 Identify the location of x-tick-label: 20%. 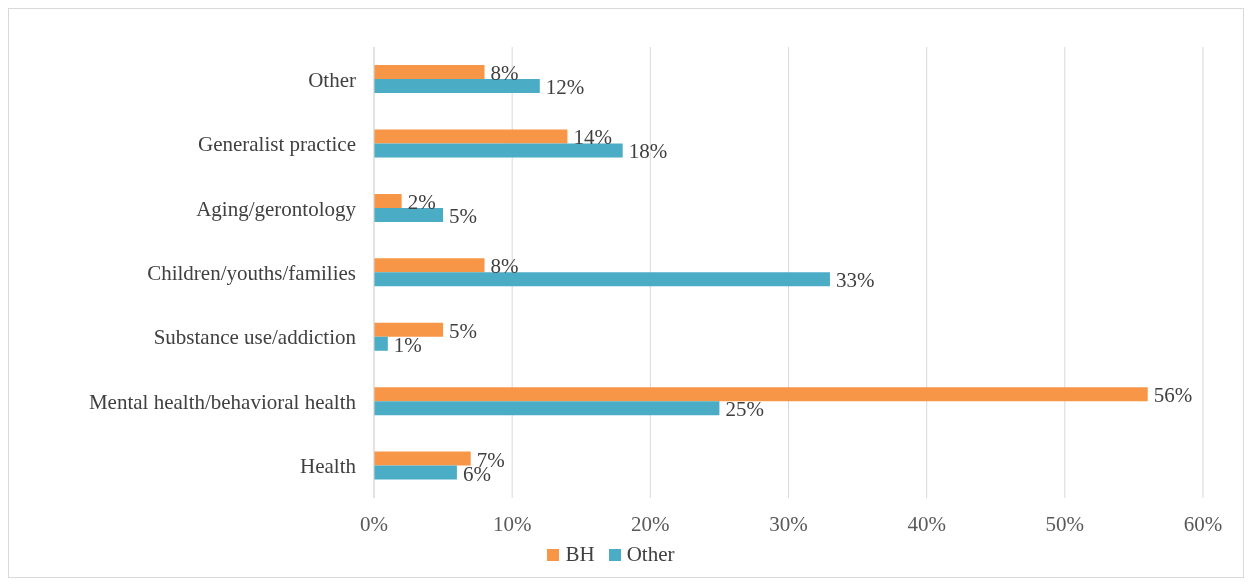
(650, 523).